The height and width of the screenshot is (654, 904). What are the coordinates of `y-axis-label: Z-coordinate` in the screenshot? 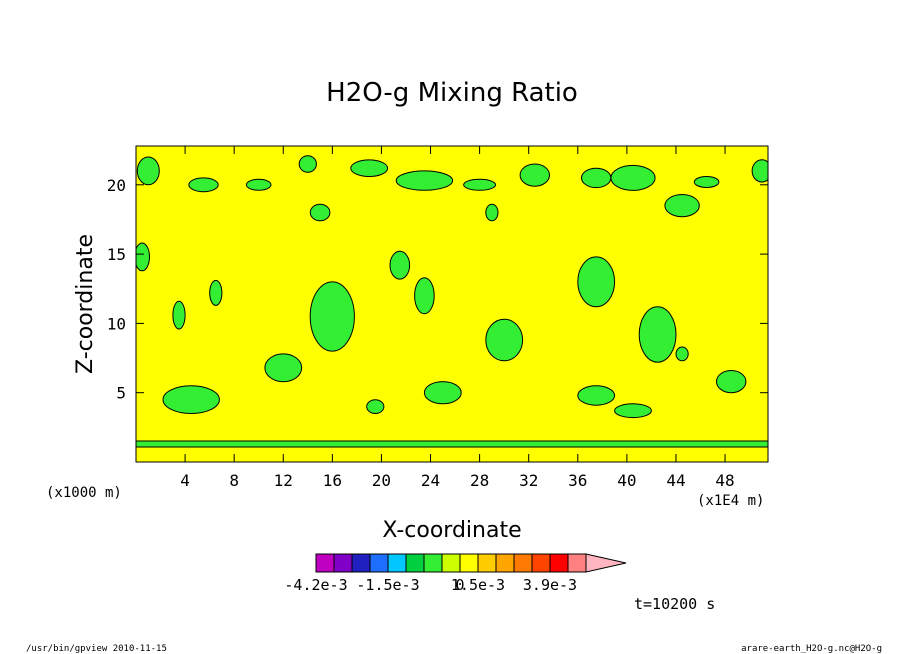 It's located at (85, 304).